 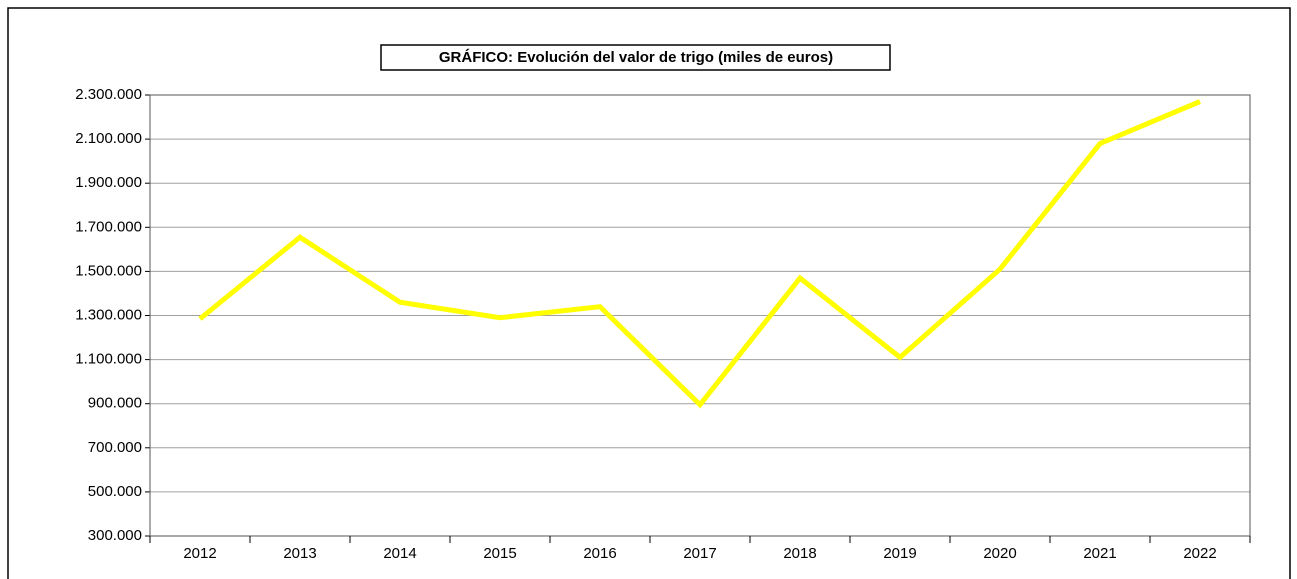 I want to click on x-tick-label: 2014, so click(x=399, y=553).